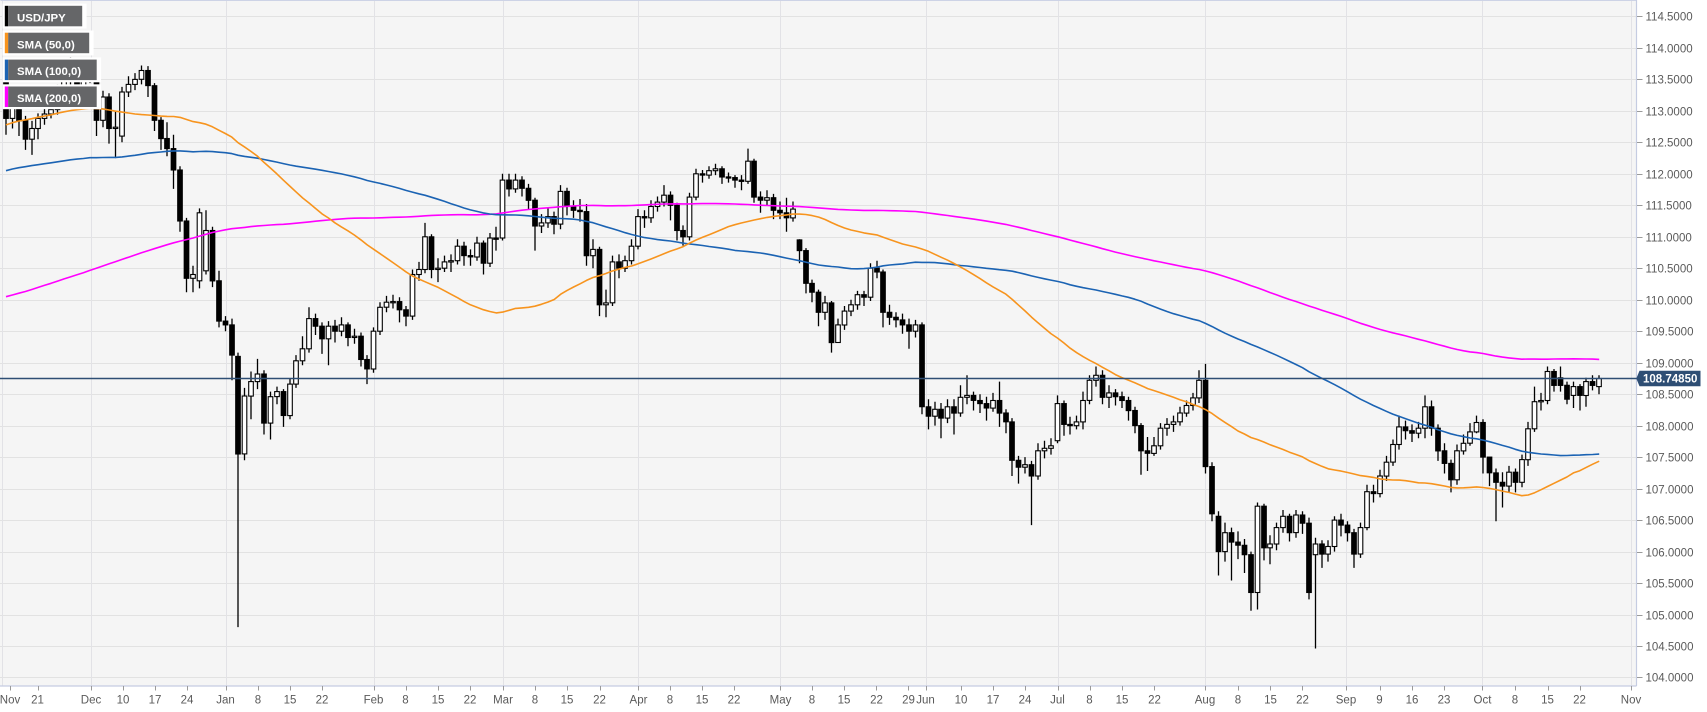 Image resolution: width=1707 pixels, height=712 pixels. I want to click on svg-text: 9, so click(1379, 701).